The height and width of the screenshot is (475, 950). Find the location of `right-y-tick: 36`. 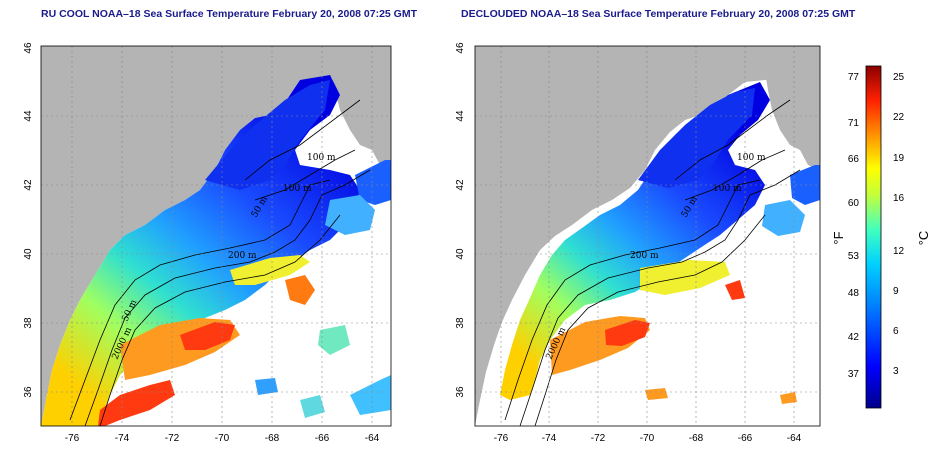

right-y-tick: 36 is located at coordinates (460, 392).